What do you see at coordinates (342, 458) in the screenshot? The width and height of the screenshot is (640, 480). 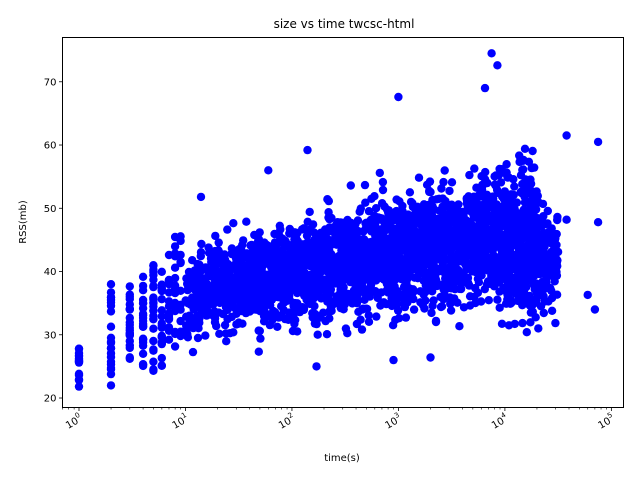 I see `x-axis-label: time(s)` at bounding box center [342, 458].